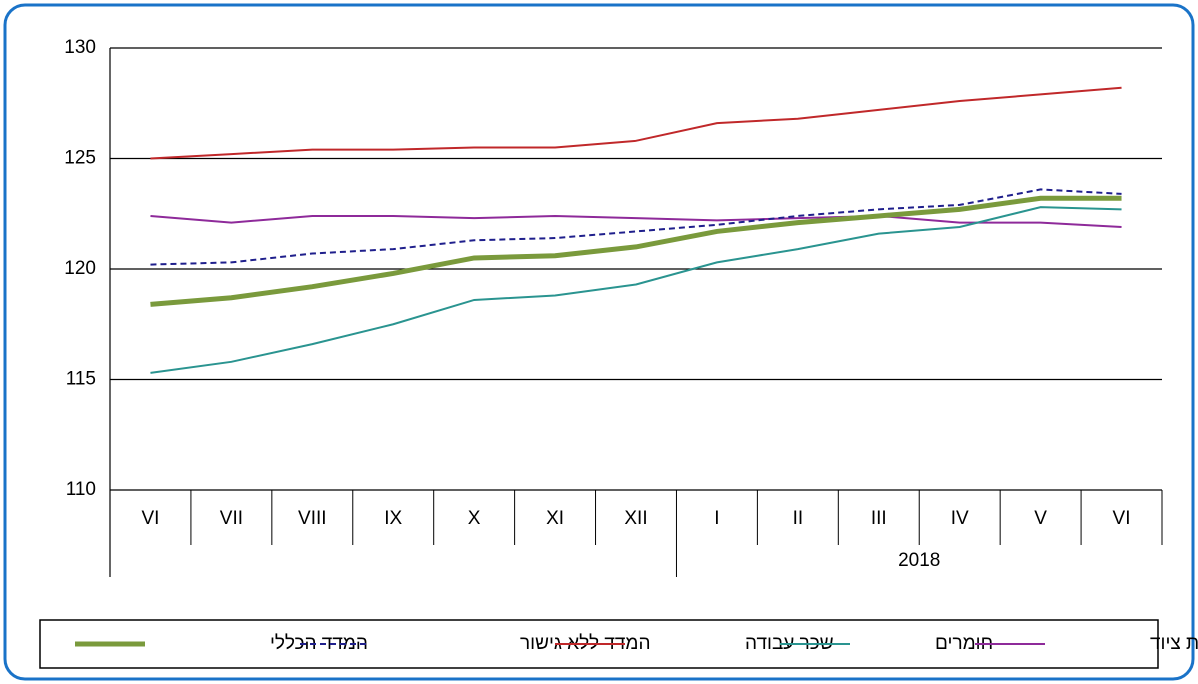 The height and width of the screenshot is (684, 1198). What do you see at coordinates (80, 158) in the screenshot?
I see `y-tick-label: 125` at bounding box center [80, 158].